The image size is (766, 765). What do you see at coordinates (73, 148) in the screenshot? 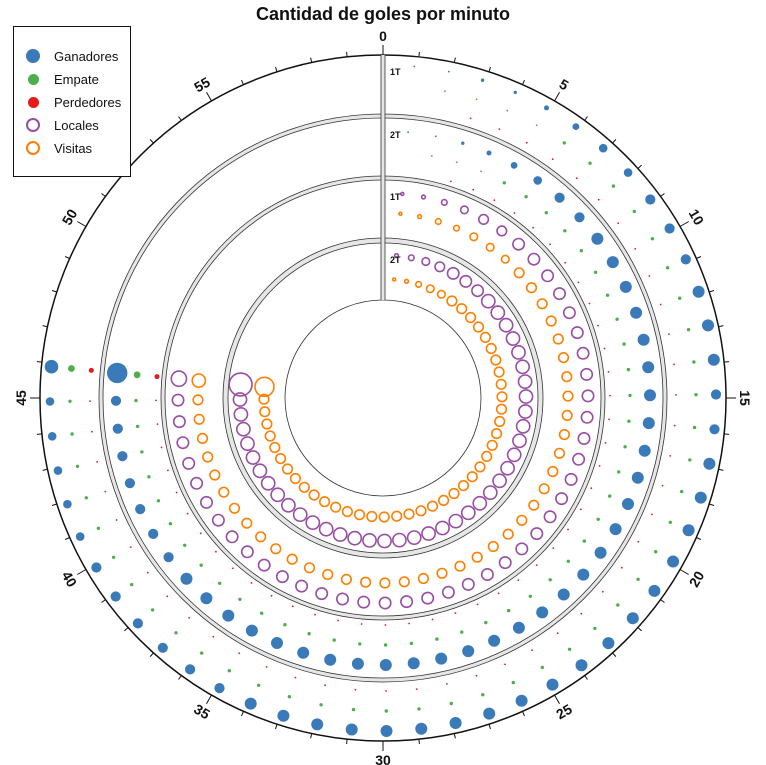
I see `legend-label: Visitas` at bounding box center [73, 148].